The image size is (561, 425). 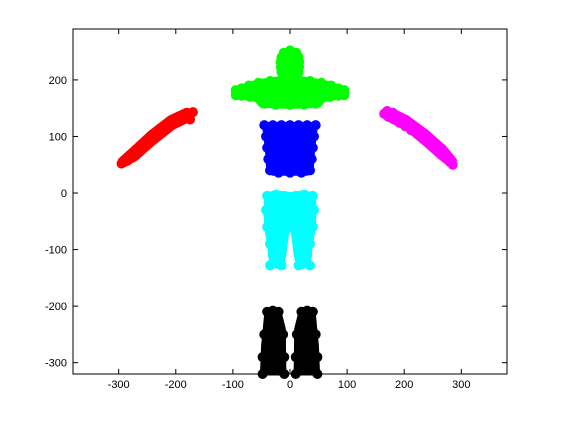 What do you see at coordinates (290, 385) in the screenshot?
I see `x-tick-label: 0` at bounding box center [290, 385].